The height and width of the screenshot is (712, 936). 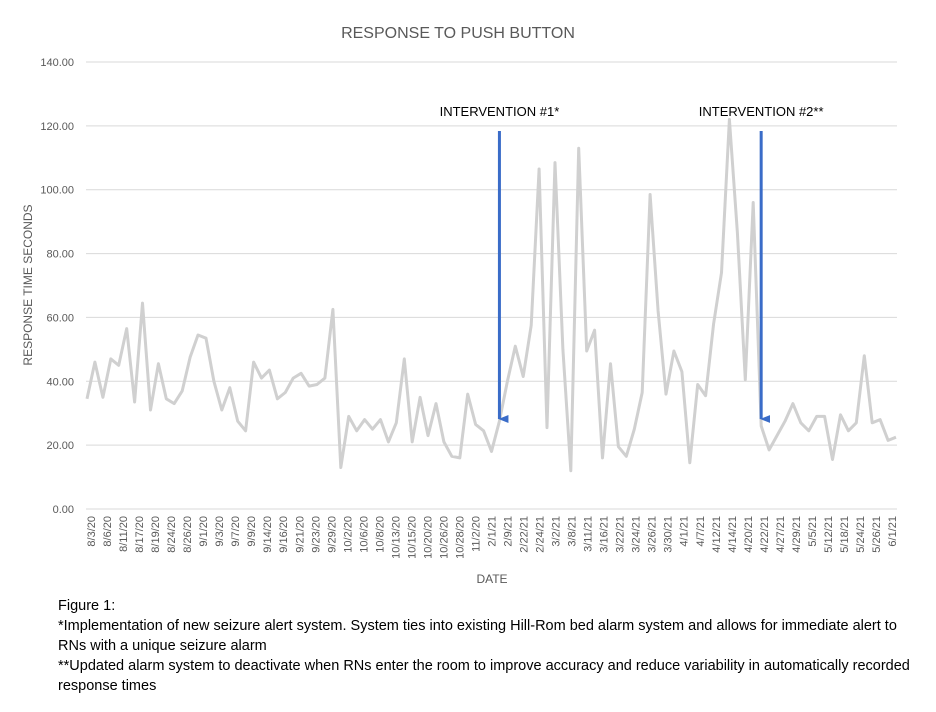 What do you see at coordinates (476, 534) in the screenshot?
I see `x-tick-label: 11/2/20` at bounding box center [476, 534].